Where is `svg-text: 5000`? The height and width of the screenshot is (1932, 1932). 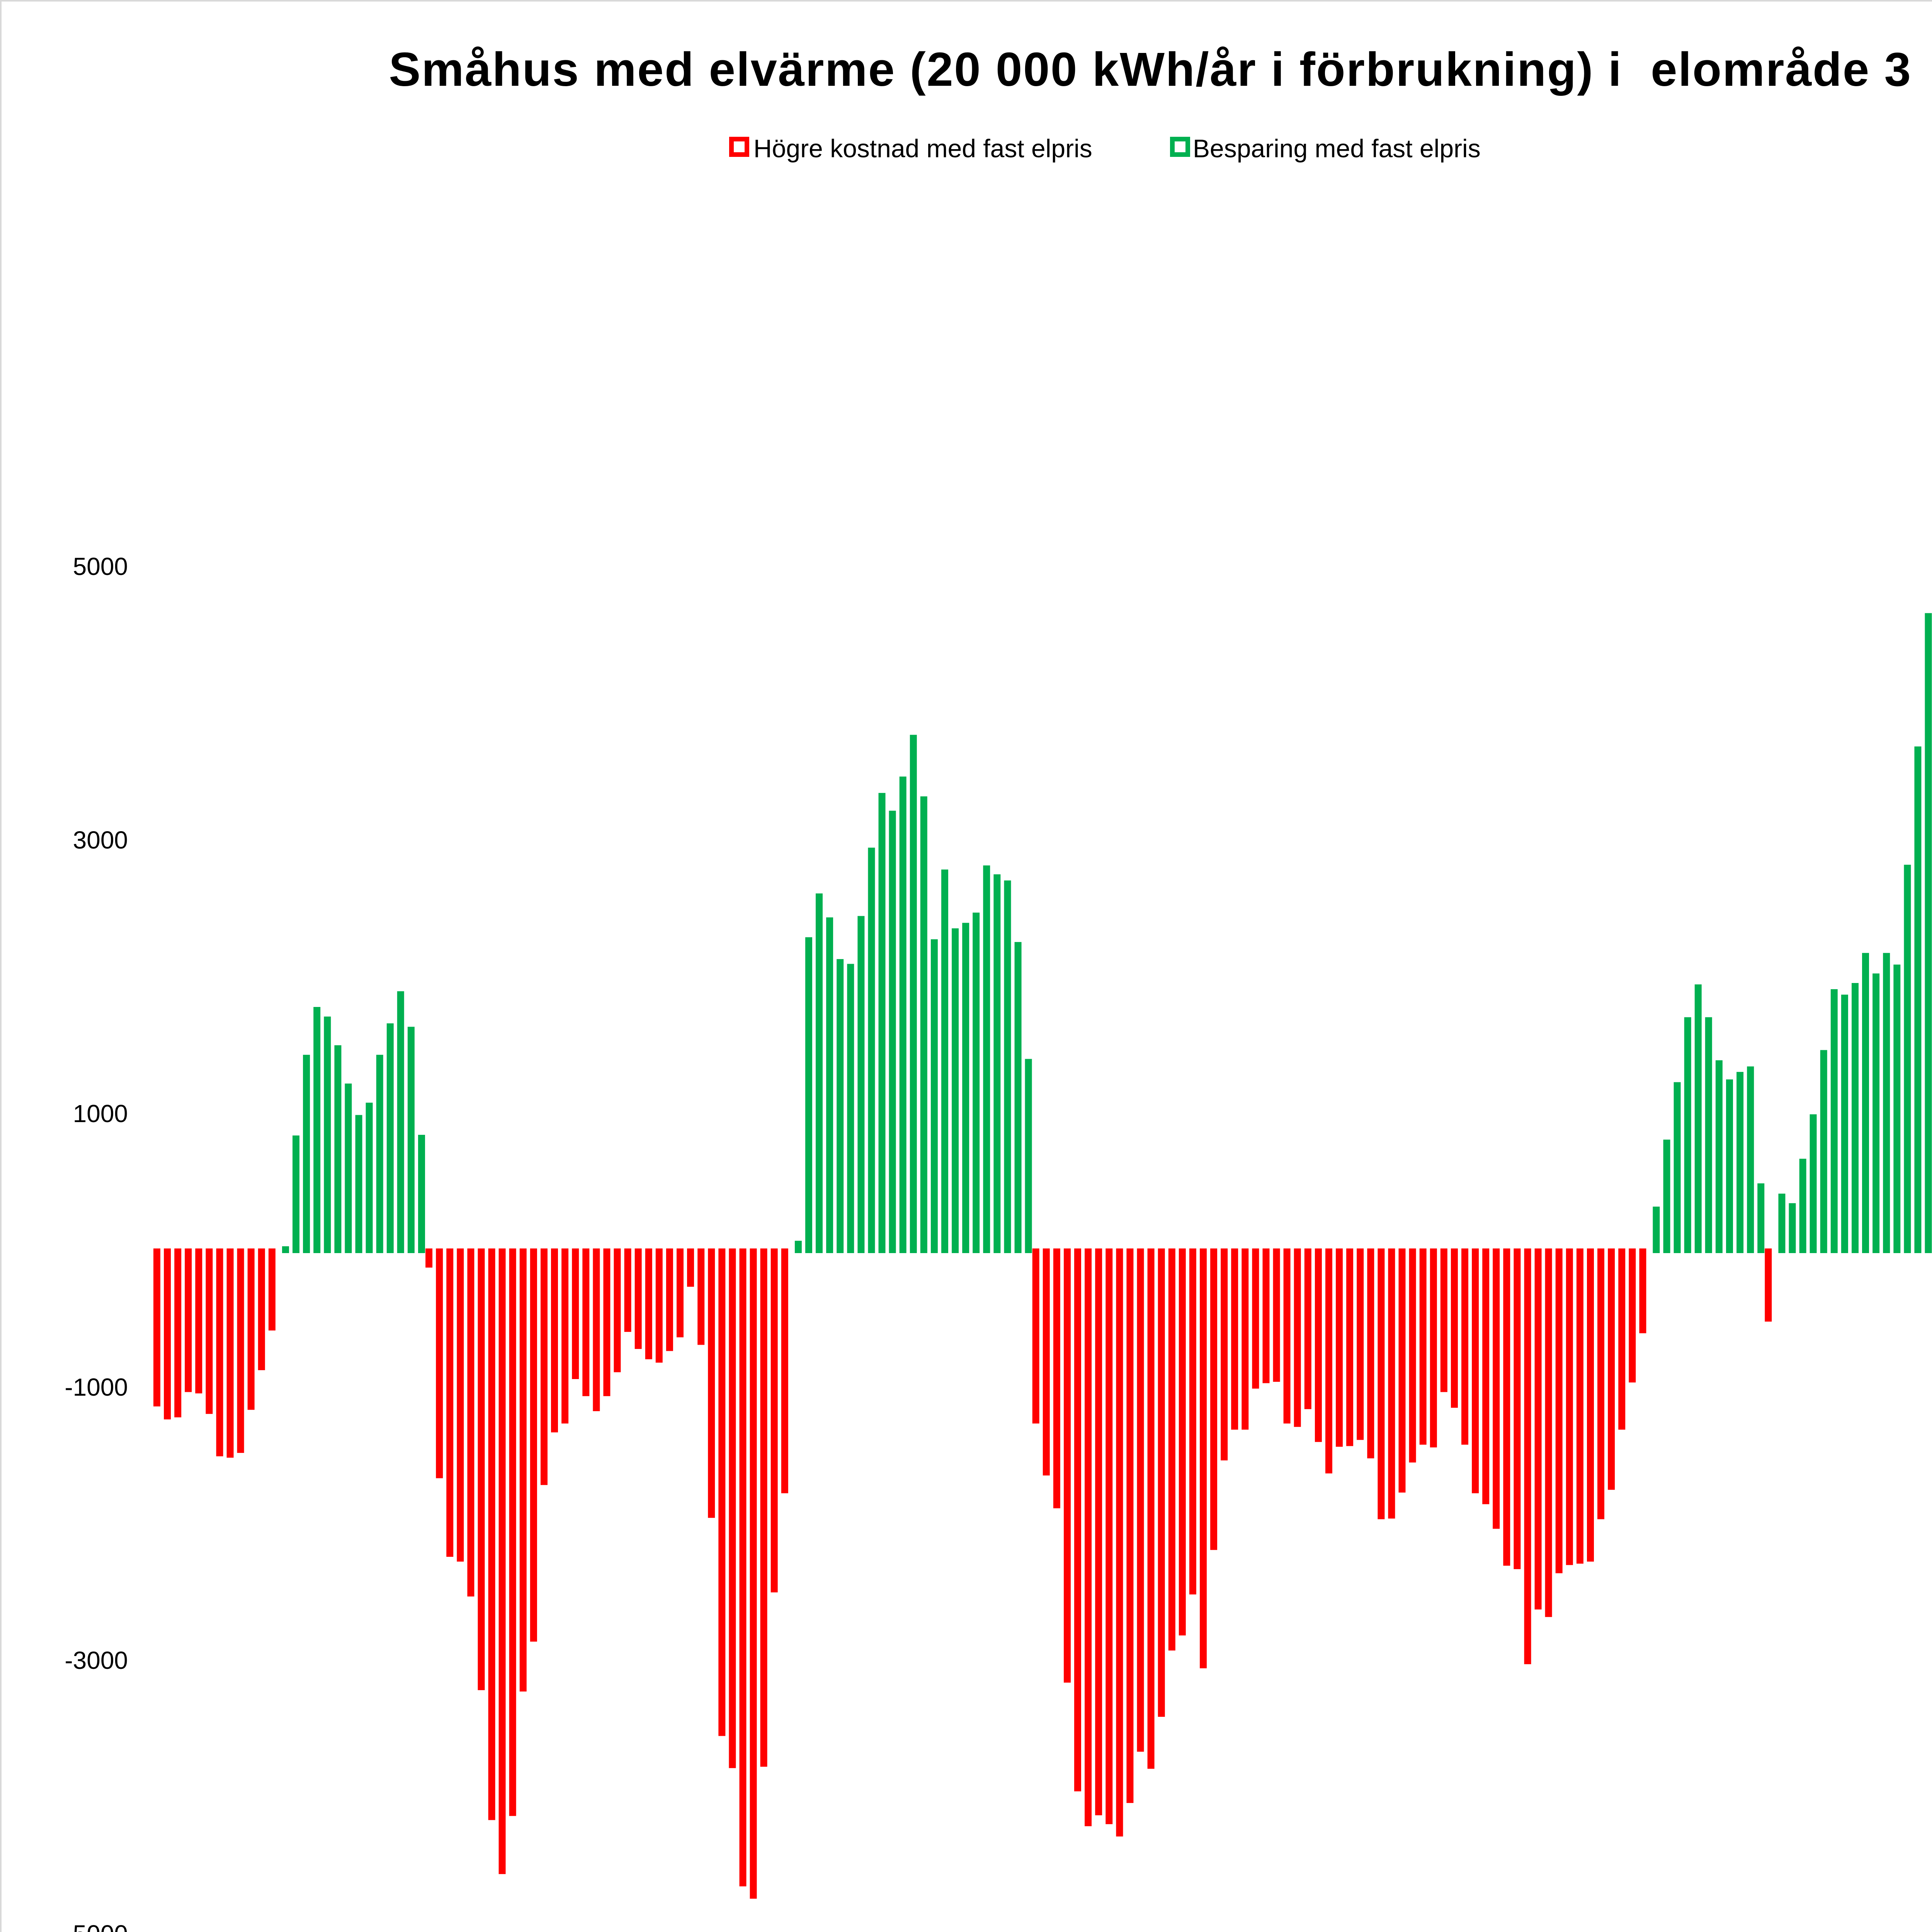
svg-text: 5000 is located at coordinates (101, 567).